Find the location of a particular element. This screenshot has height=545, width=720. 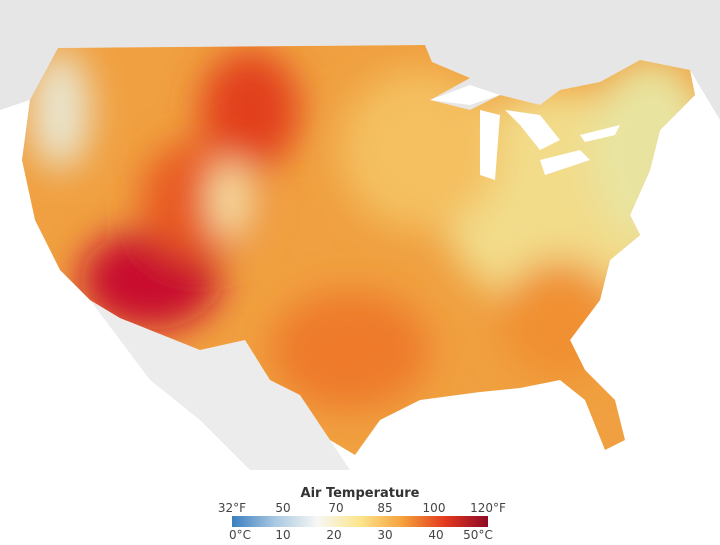

great-lakes is located at coordinates (525, 132).